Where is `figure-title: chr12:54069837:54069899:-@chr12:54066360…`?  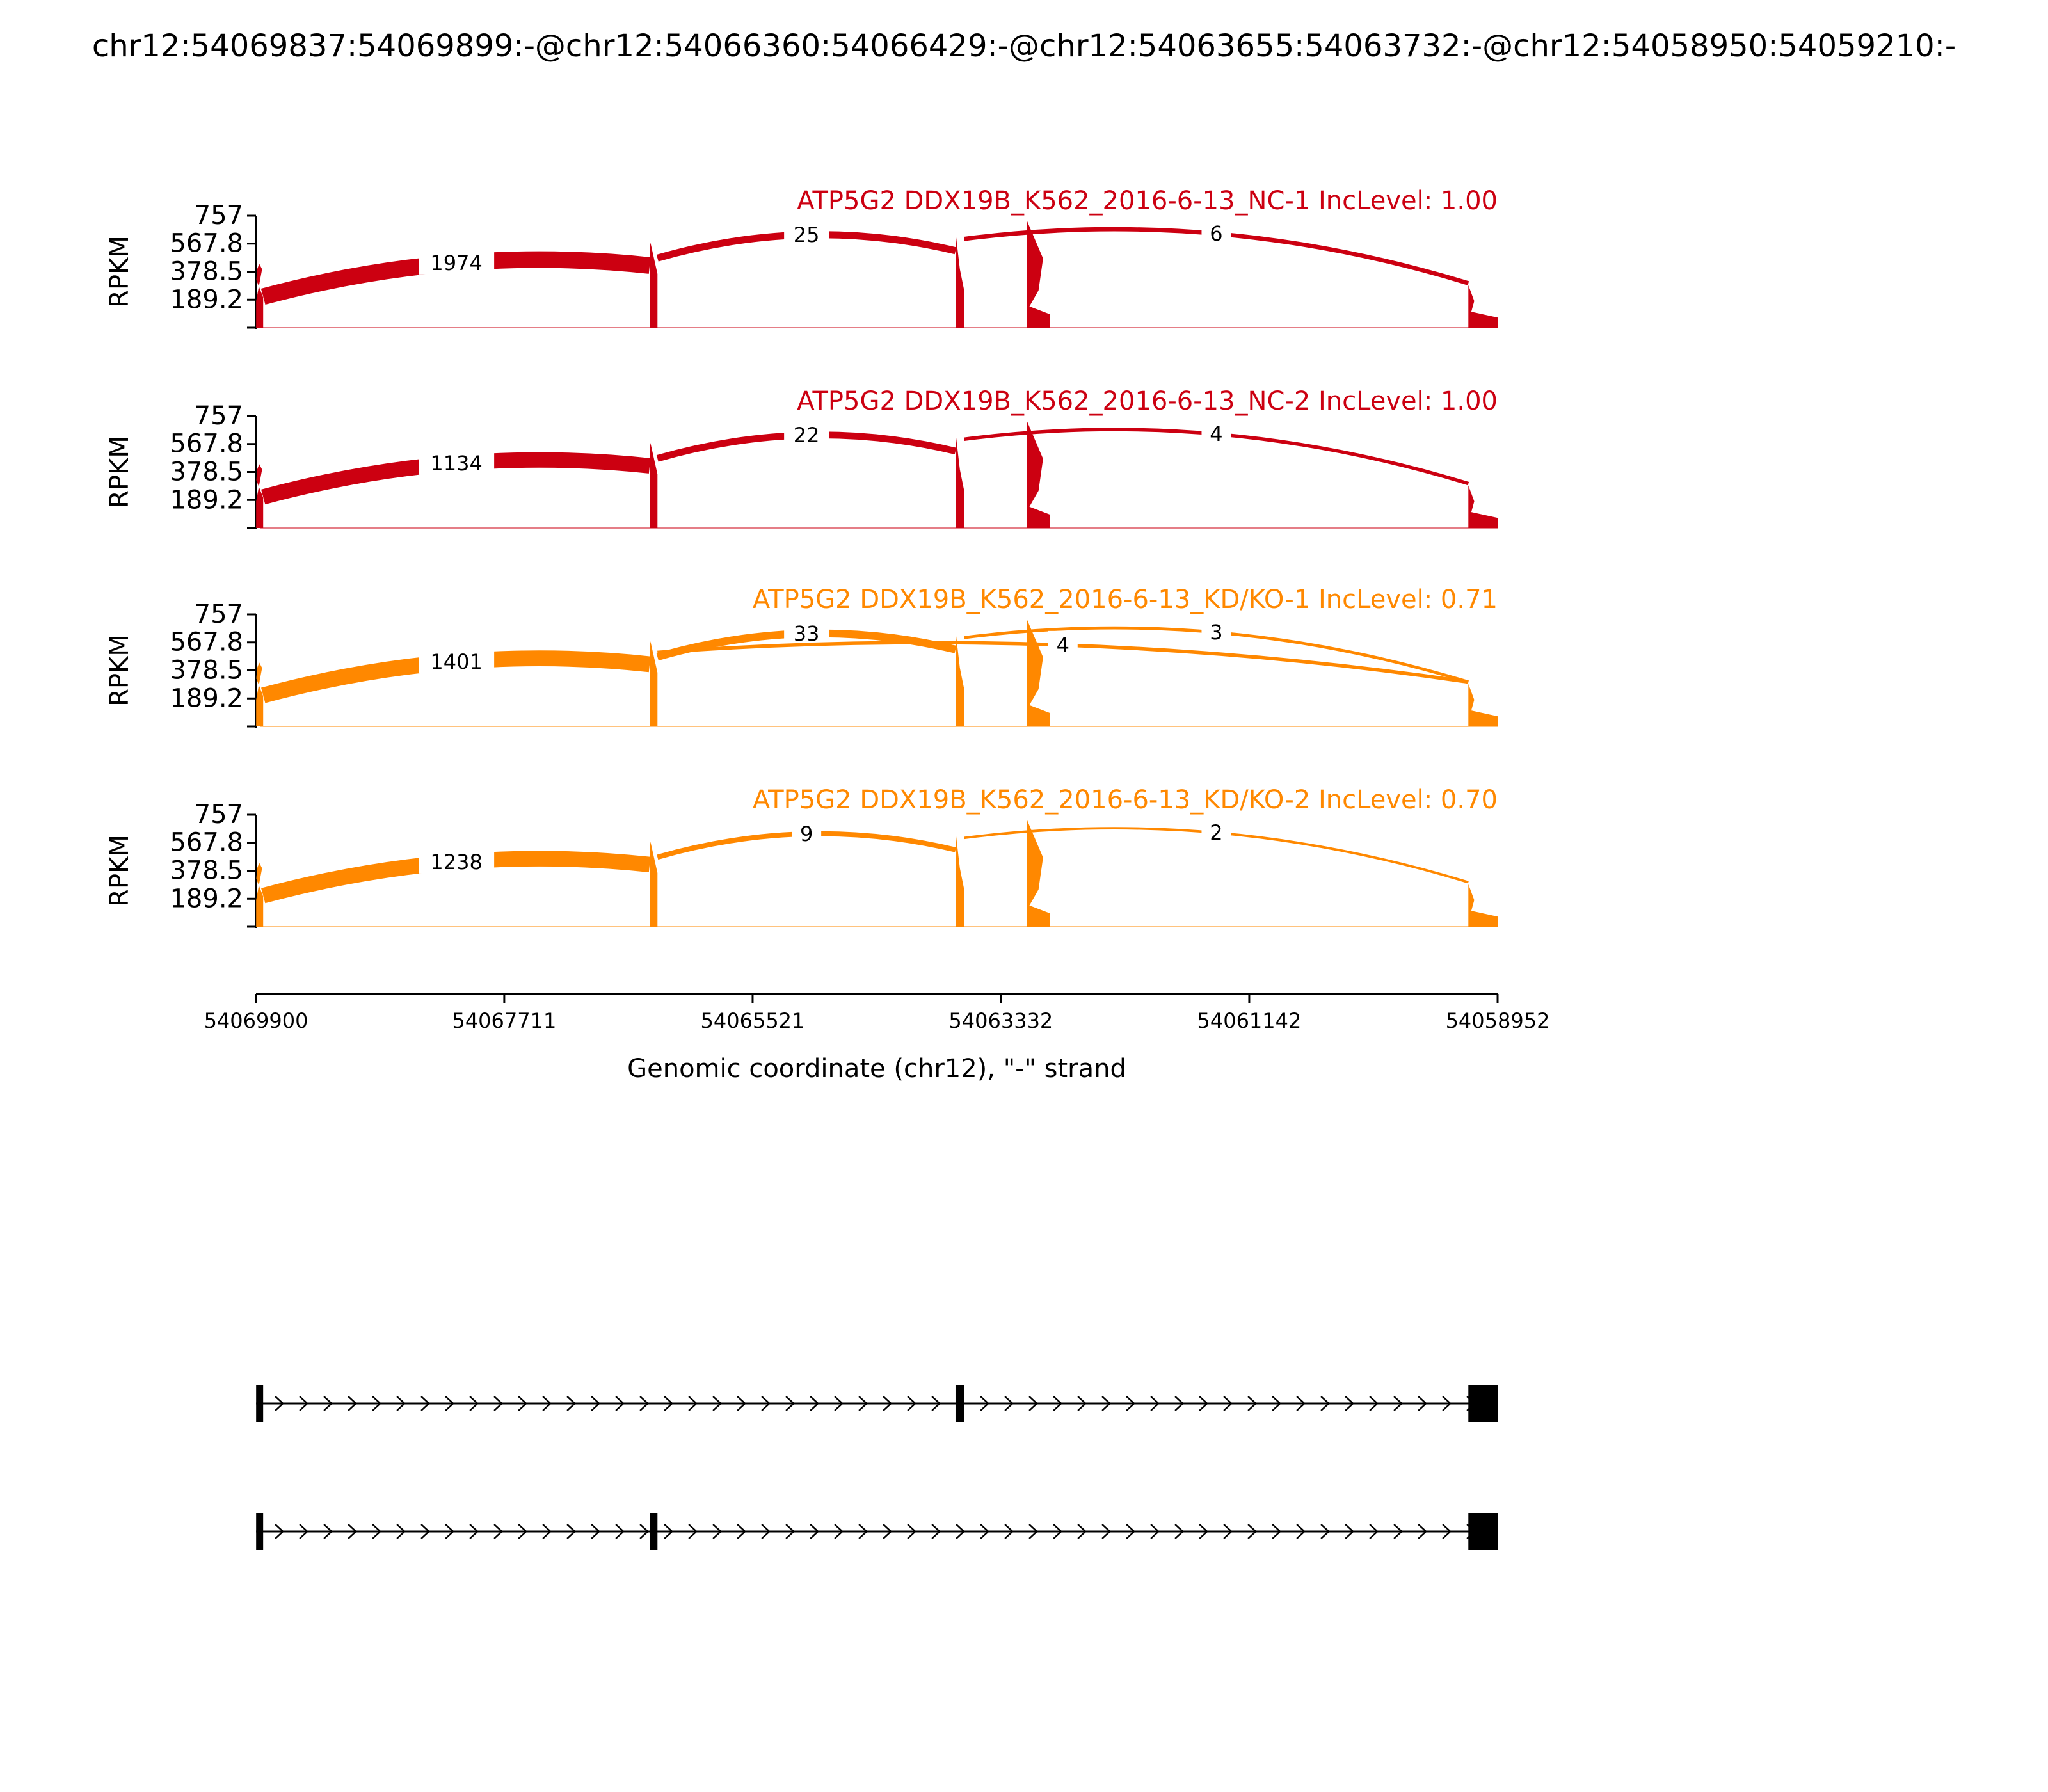
figure-title: chr12:54069837:54069899:-@chr12:54066360… is located at coordinates (1024, 46).